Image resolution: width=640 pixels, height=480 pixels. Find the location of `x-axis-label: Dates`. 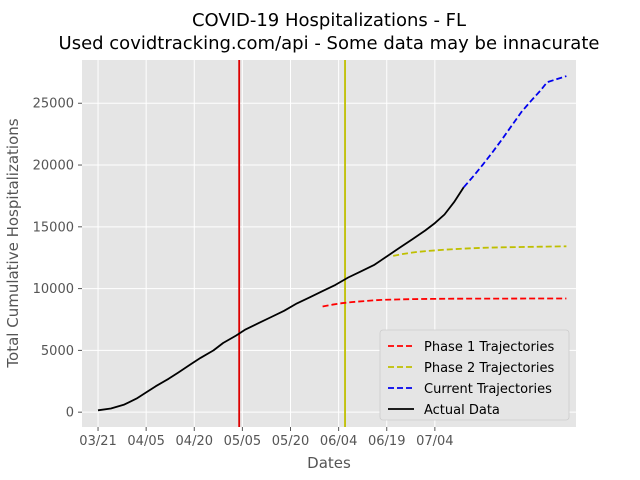

x-axis-label: Dates is located at coordinates (329, 463).